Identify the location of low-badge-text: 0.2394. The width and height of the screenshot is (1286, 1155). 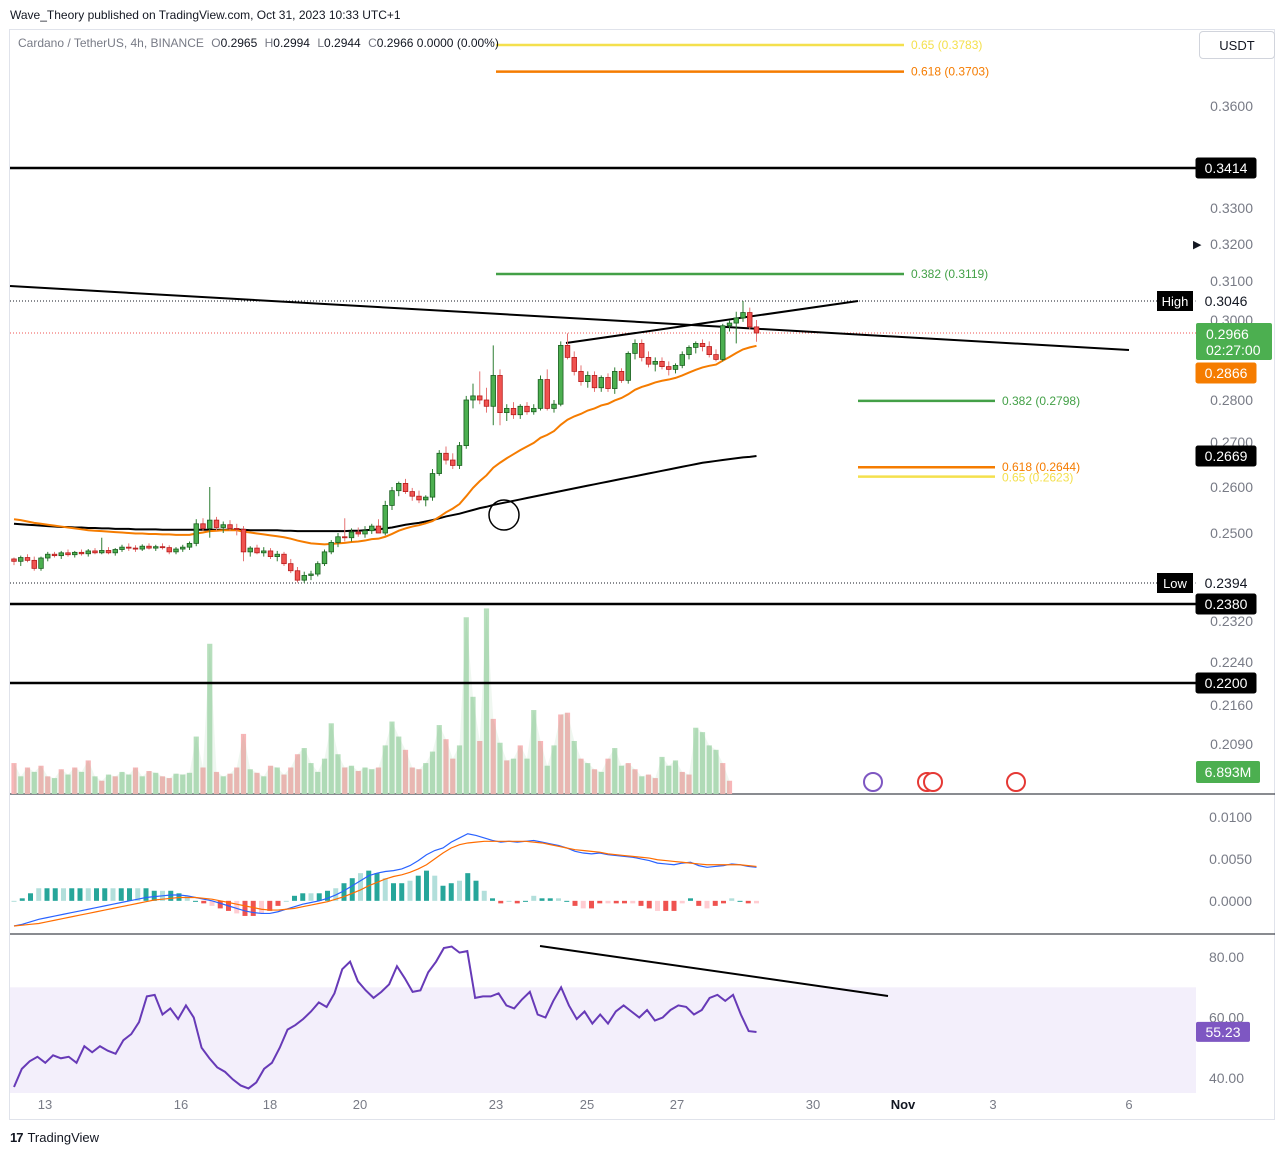
(1226, 583).